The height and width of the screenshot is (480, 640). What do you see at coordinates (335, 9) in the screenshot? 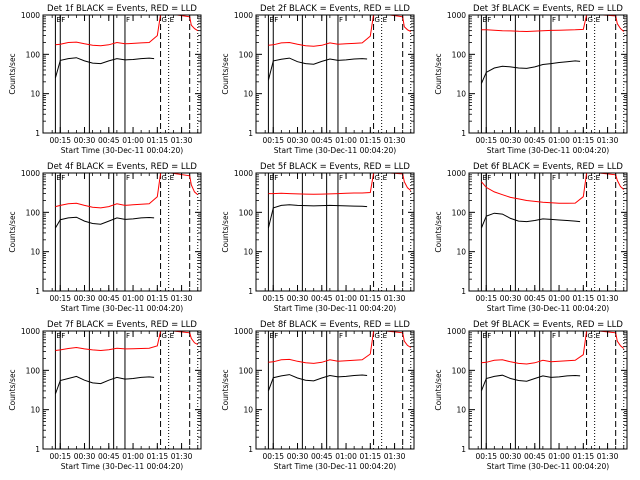
I see `panel-title: Det 2f BLACK = Events, RED = LLD` at bounding box center [335, 9].